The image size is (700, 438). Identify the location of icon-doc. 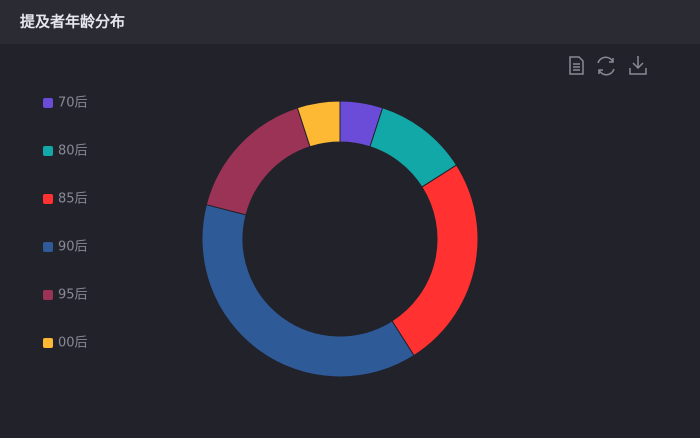
(576, 65).